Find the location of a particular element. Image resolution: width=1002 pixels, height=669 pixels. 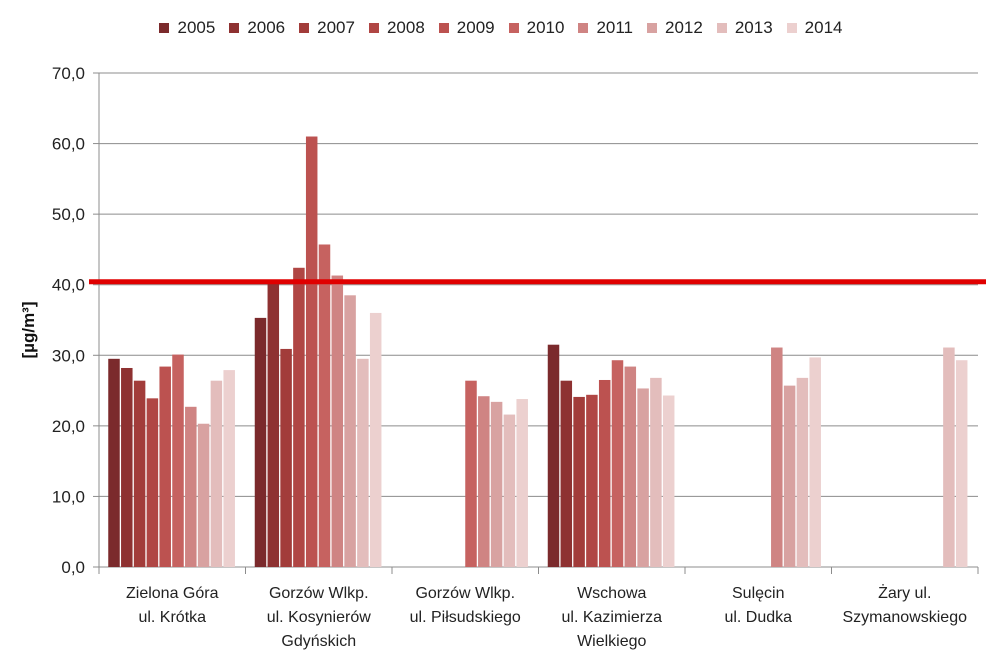

legend-item-2010: 2010 is located at coordinates (536, 28).